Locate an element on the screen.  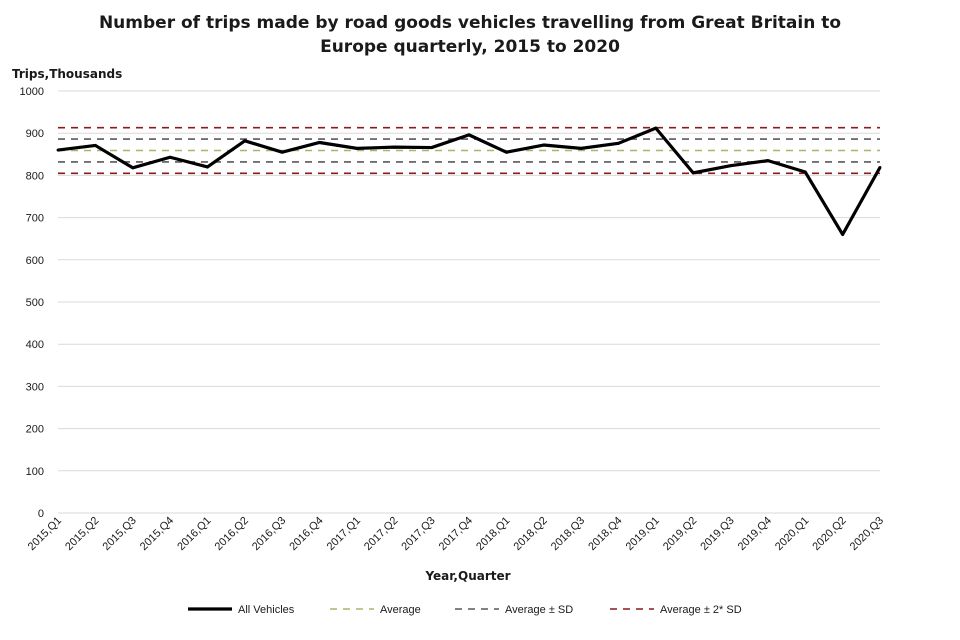
x-tick-label: 2016,Q3 is located at coordinates (269, 534).